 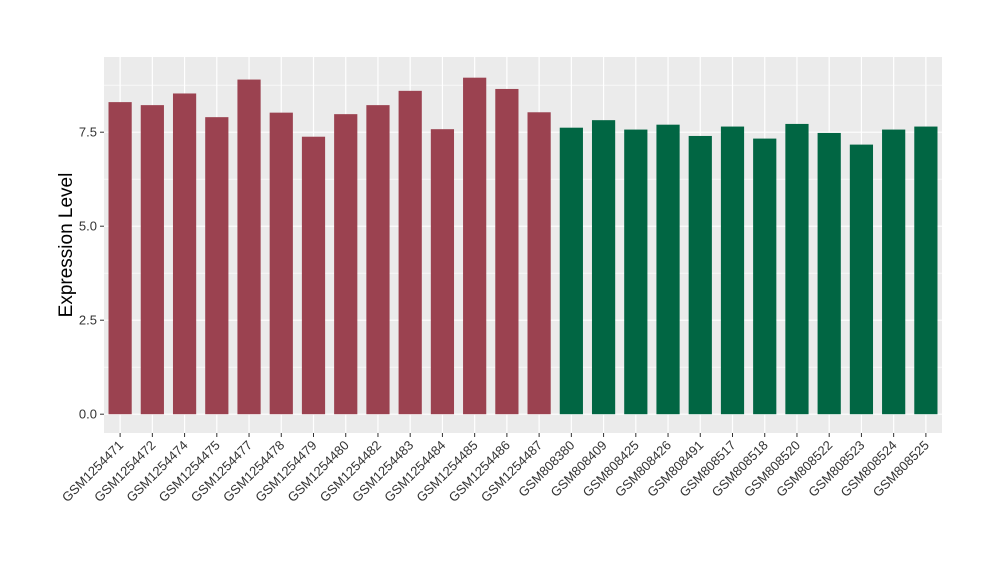 I want to click on bar-GSM808523, so click(x=861, y=279).